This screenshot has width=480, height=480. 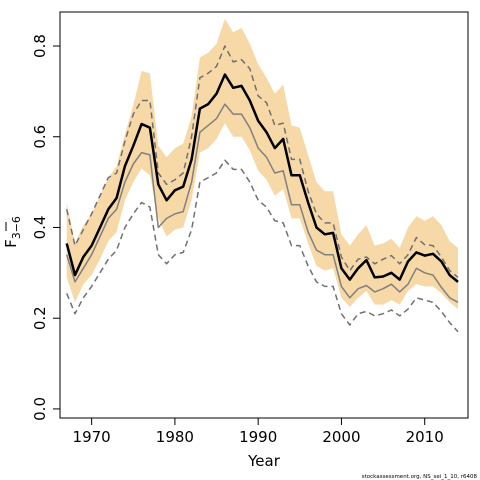 What do you see at coordinates (40, 409) in the screenshot?
I see `y-tick-label-0.0: 0.0` at bounding box center [40, 409].